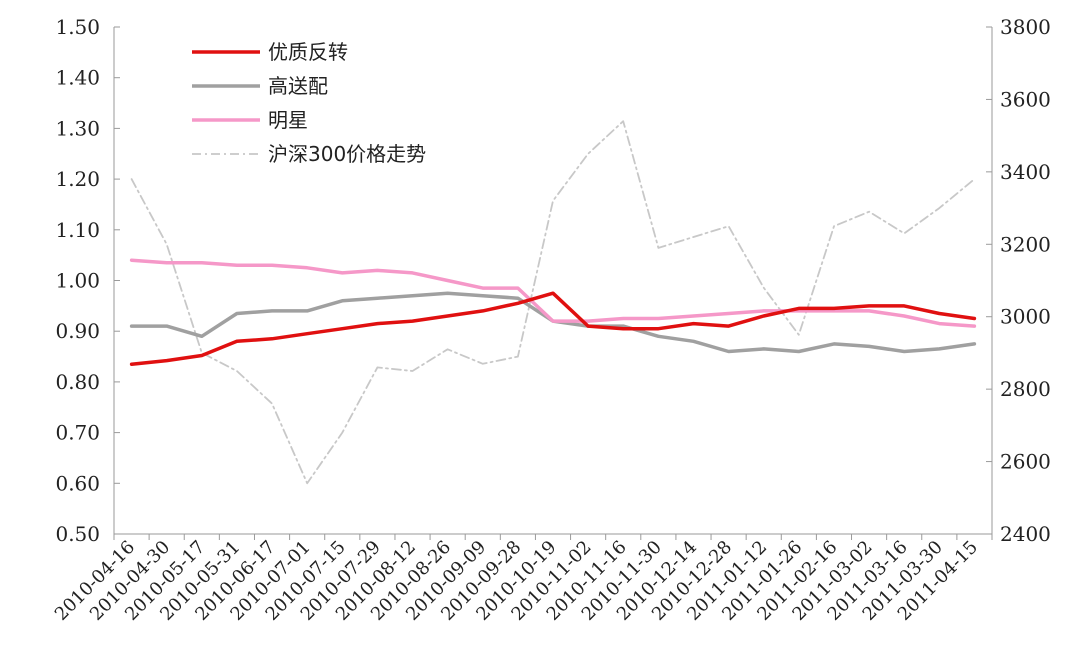 The width and height of the screenshot is (1080, 666). What do you see at coordinates (77, 382) in the screenshot?
I see `left-tick-label: 0.80` at bounding box center [77, 382].